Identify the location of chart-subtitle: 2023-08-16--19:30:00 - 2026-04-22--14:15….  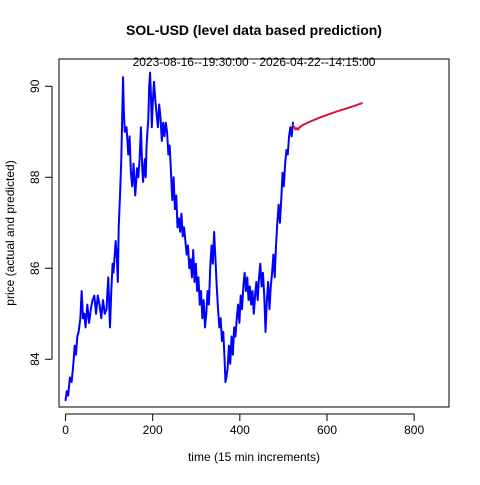
(254, 62).